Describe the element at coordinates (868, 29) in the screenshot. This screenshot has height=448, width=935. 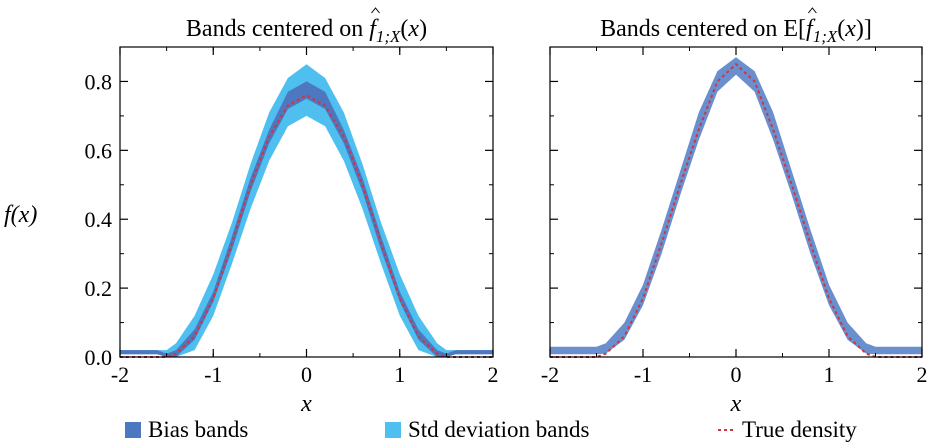
I see `title-bracket: ]` at that location.